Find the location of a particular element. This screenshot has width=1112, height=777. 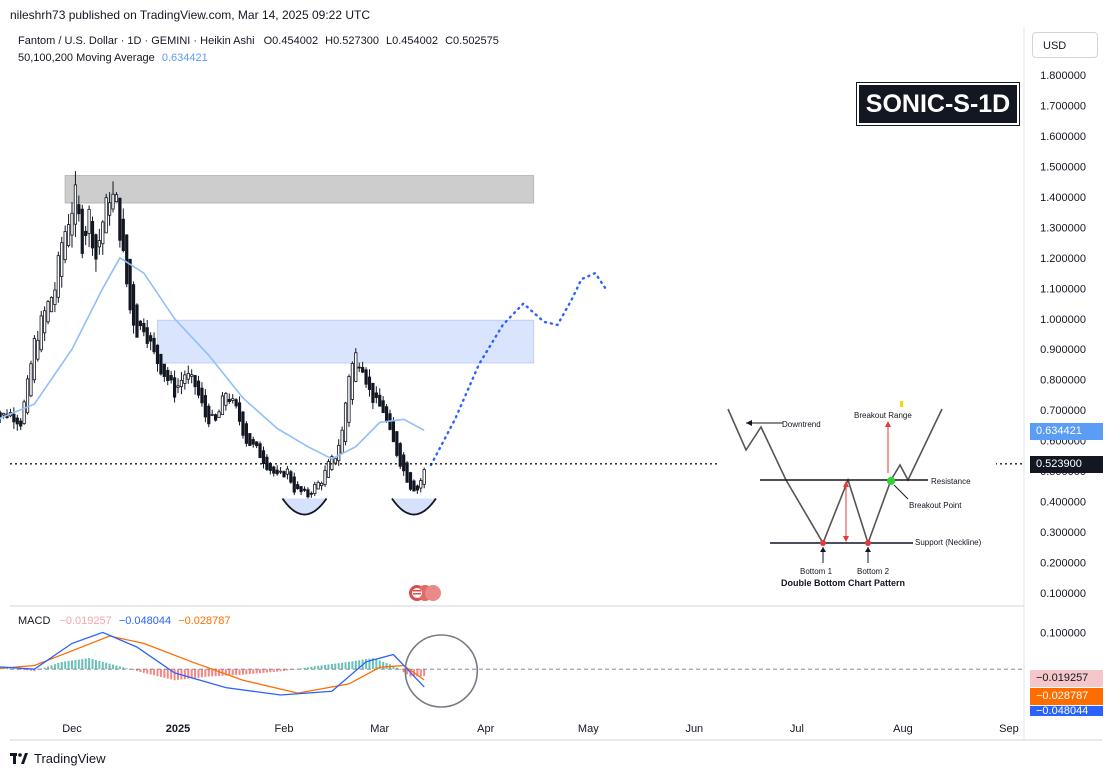

macd-value-3: −0.028787 is located at coordinates (204, 621).